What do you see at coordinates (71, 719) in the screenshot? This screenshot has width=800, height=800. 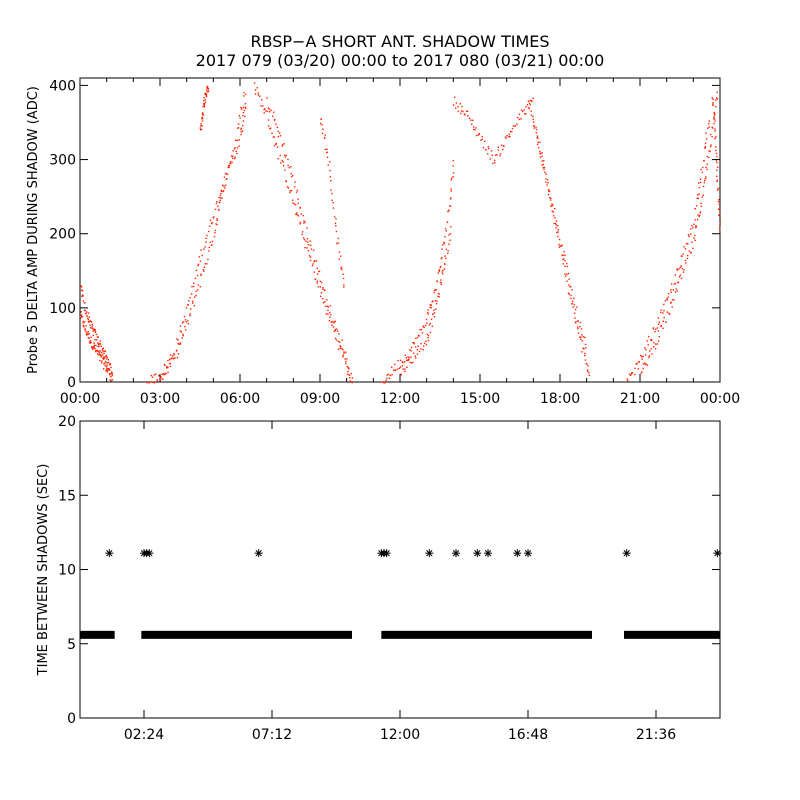 I see `y-tick-label: 0` at bounding box center [71, 719].